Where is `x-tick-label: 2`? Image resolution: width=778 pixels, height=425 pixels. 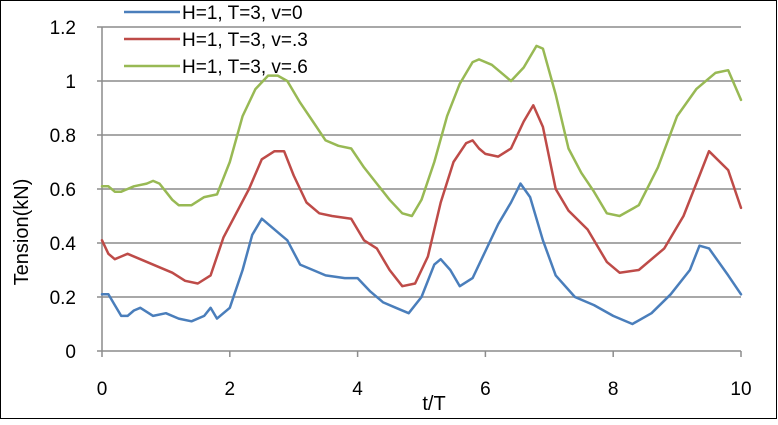 x-tick-label: 2 is located at coordinates (230, 389).